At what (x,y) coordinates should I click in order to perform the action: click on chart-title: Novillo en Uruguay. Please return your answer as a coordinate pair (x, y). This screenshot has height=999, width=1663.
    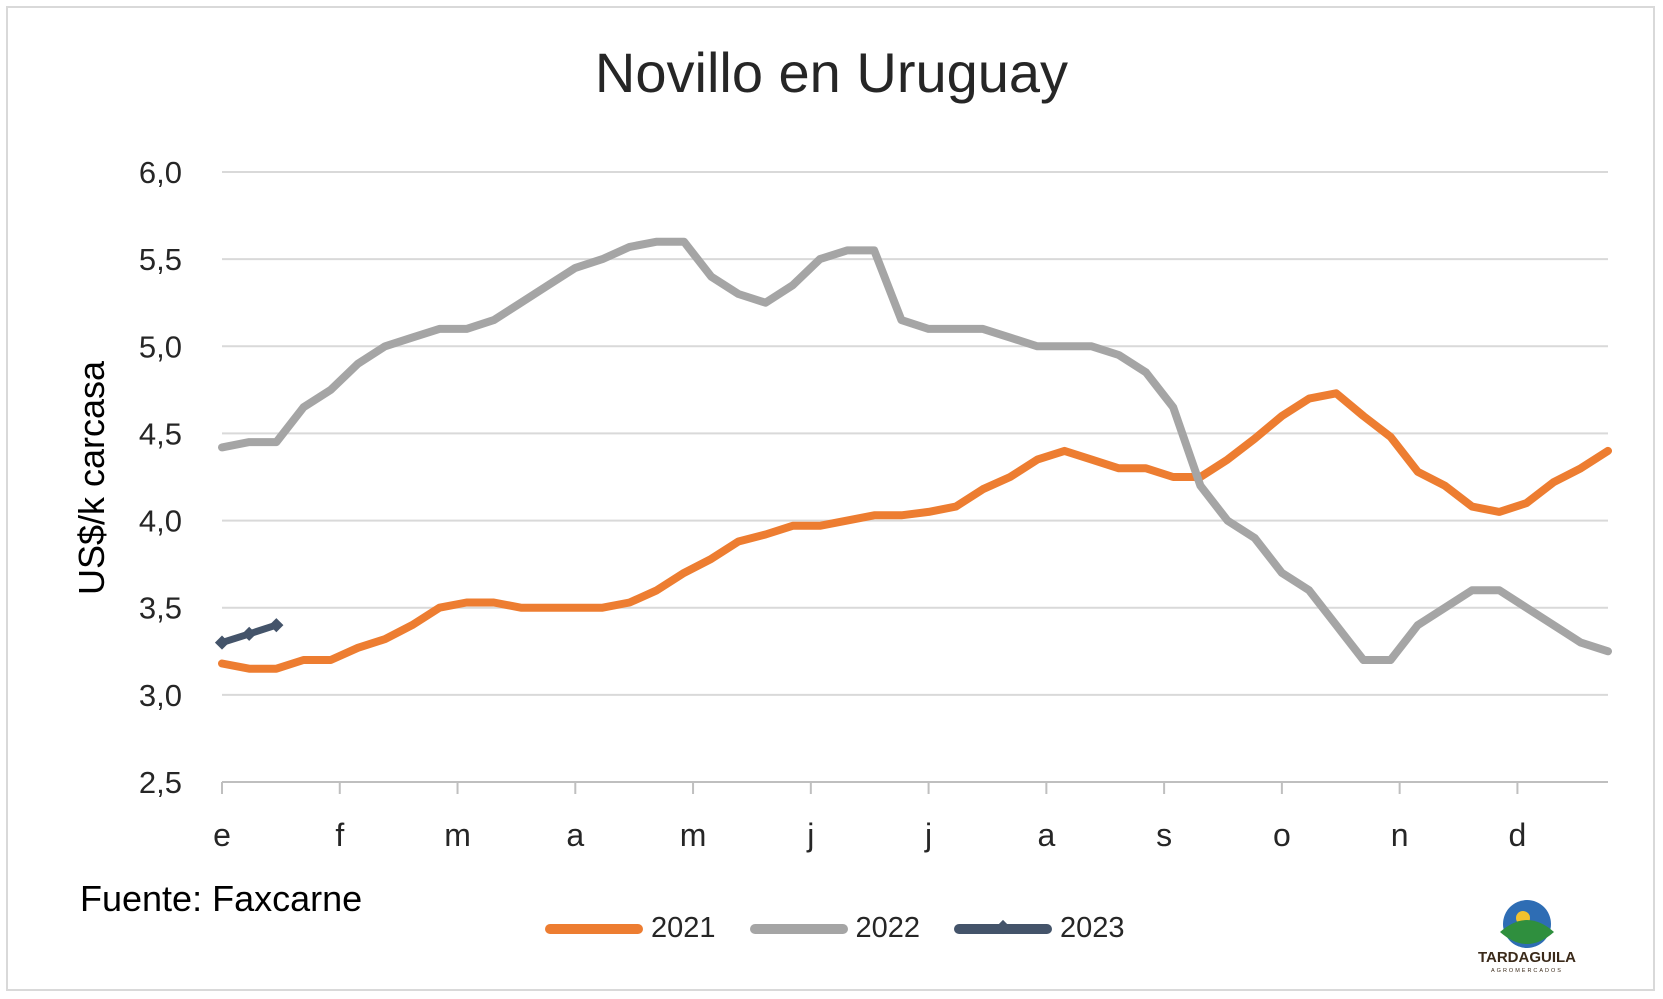
    Looking at the image, I should click on (831, 72).